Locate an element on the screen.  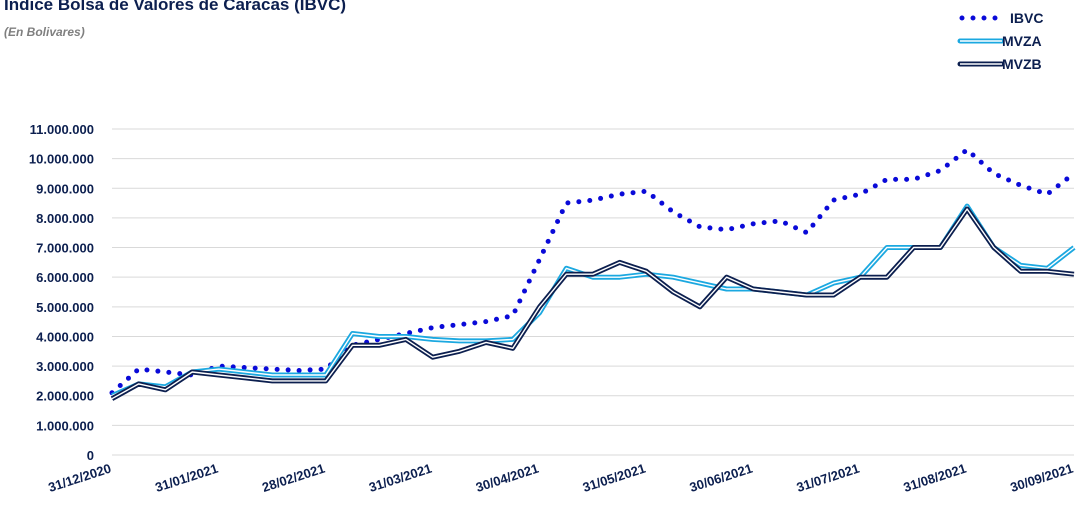
legend: IBVC MVZA MVZB is located at coordinates (1000, 41).